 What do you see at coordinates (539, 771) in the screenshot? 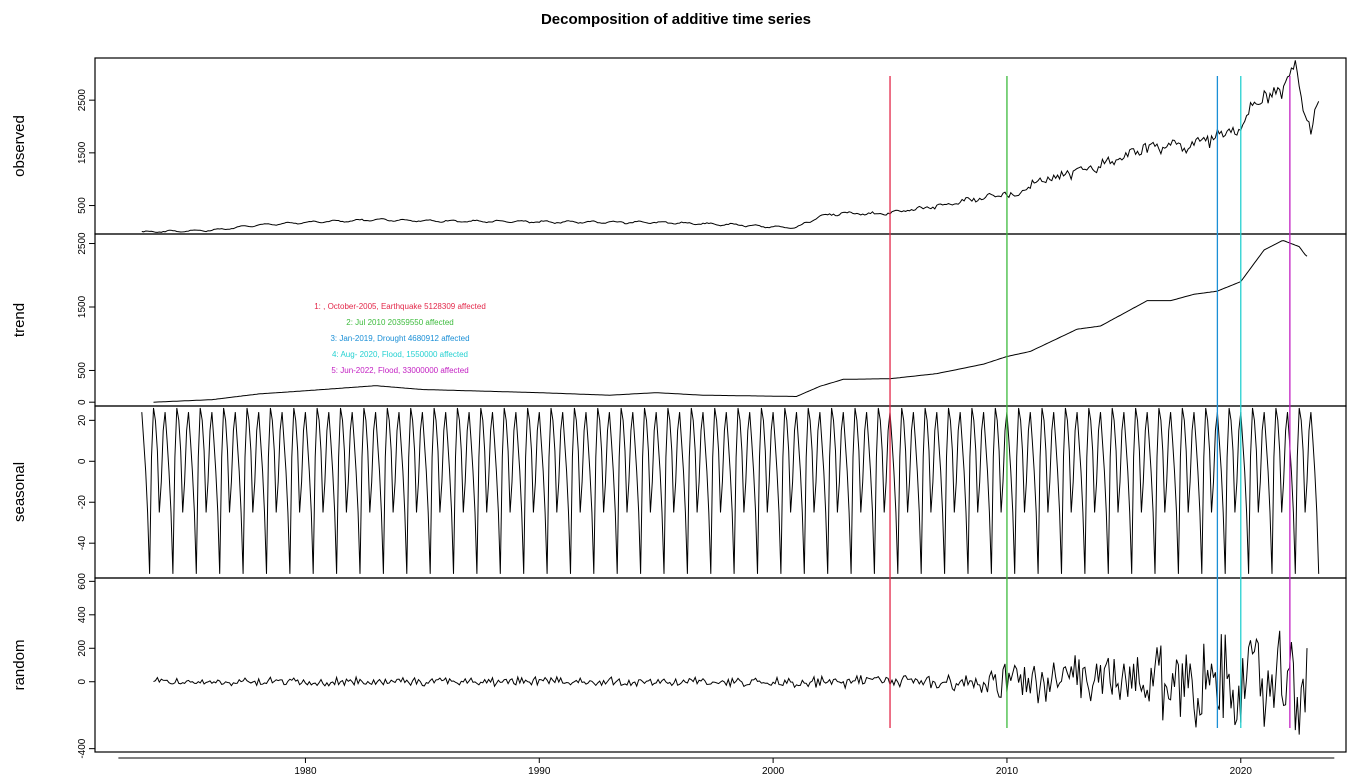
I see `x-tick-label: 1990` at bounding box center [539, 771].